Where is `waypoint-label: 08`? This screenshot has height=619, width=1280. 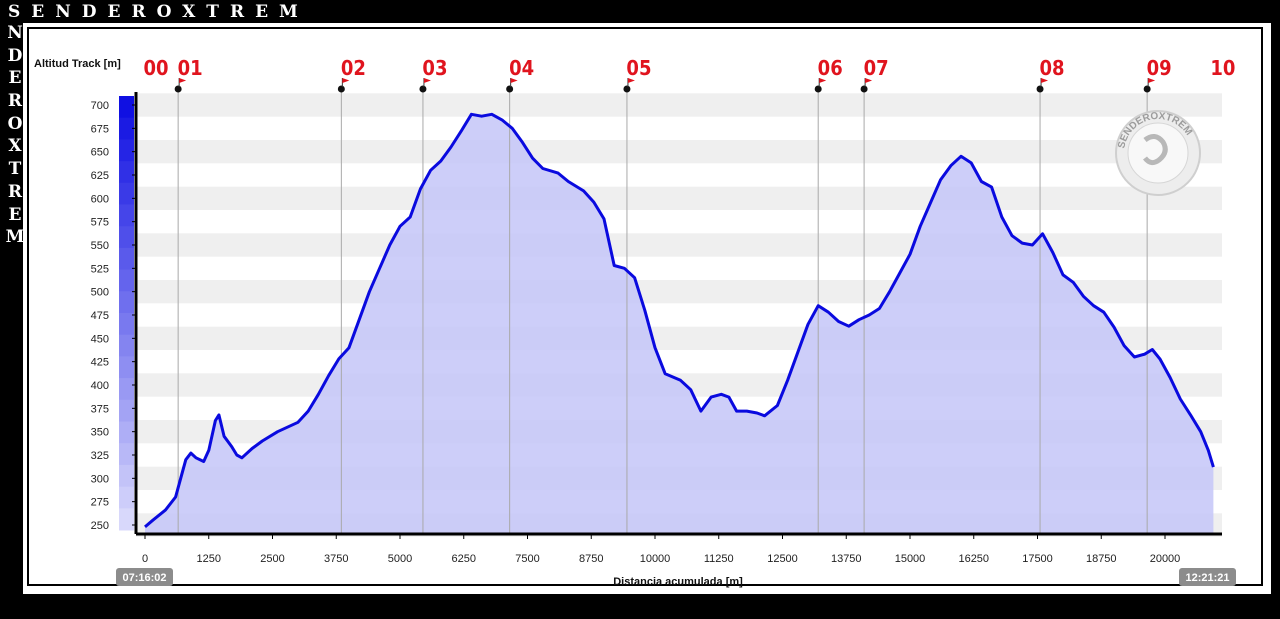 waypoint-label: 08 is located at coordinates (1052, 68).